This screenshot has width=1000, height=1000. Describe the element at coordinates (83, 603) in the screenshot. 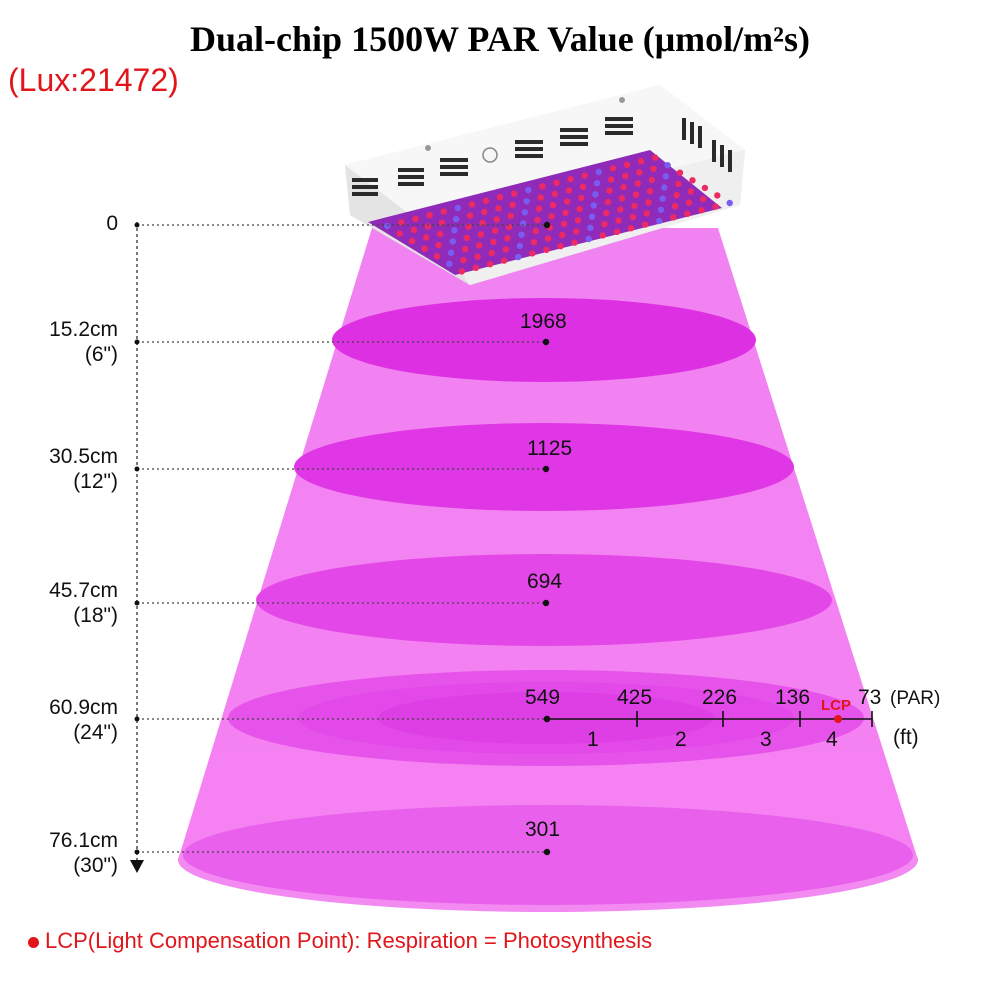

I see `distance-label-45cm: 45.7cm (18")` at that location.